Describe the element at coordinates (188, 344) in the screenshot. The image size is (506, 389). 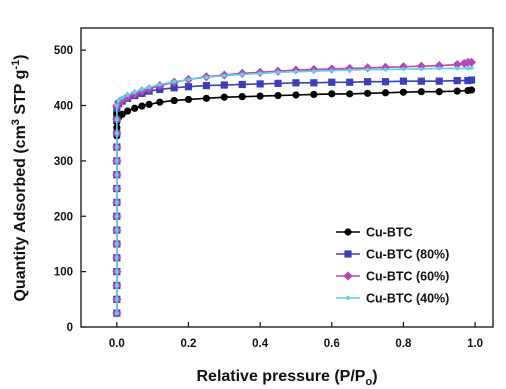
I see `x-tick-label: 0.2` at that location.